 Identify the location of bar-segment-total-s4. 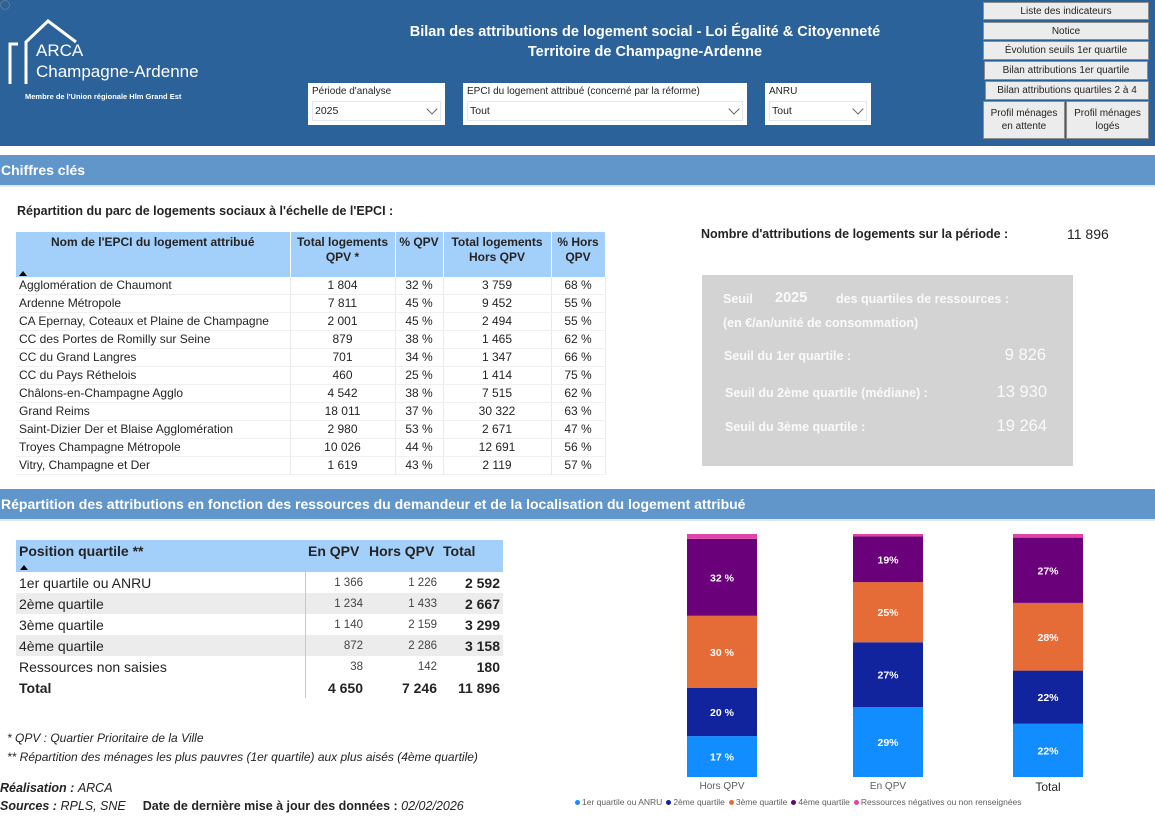
(1048, 536).